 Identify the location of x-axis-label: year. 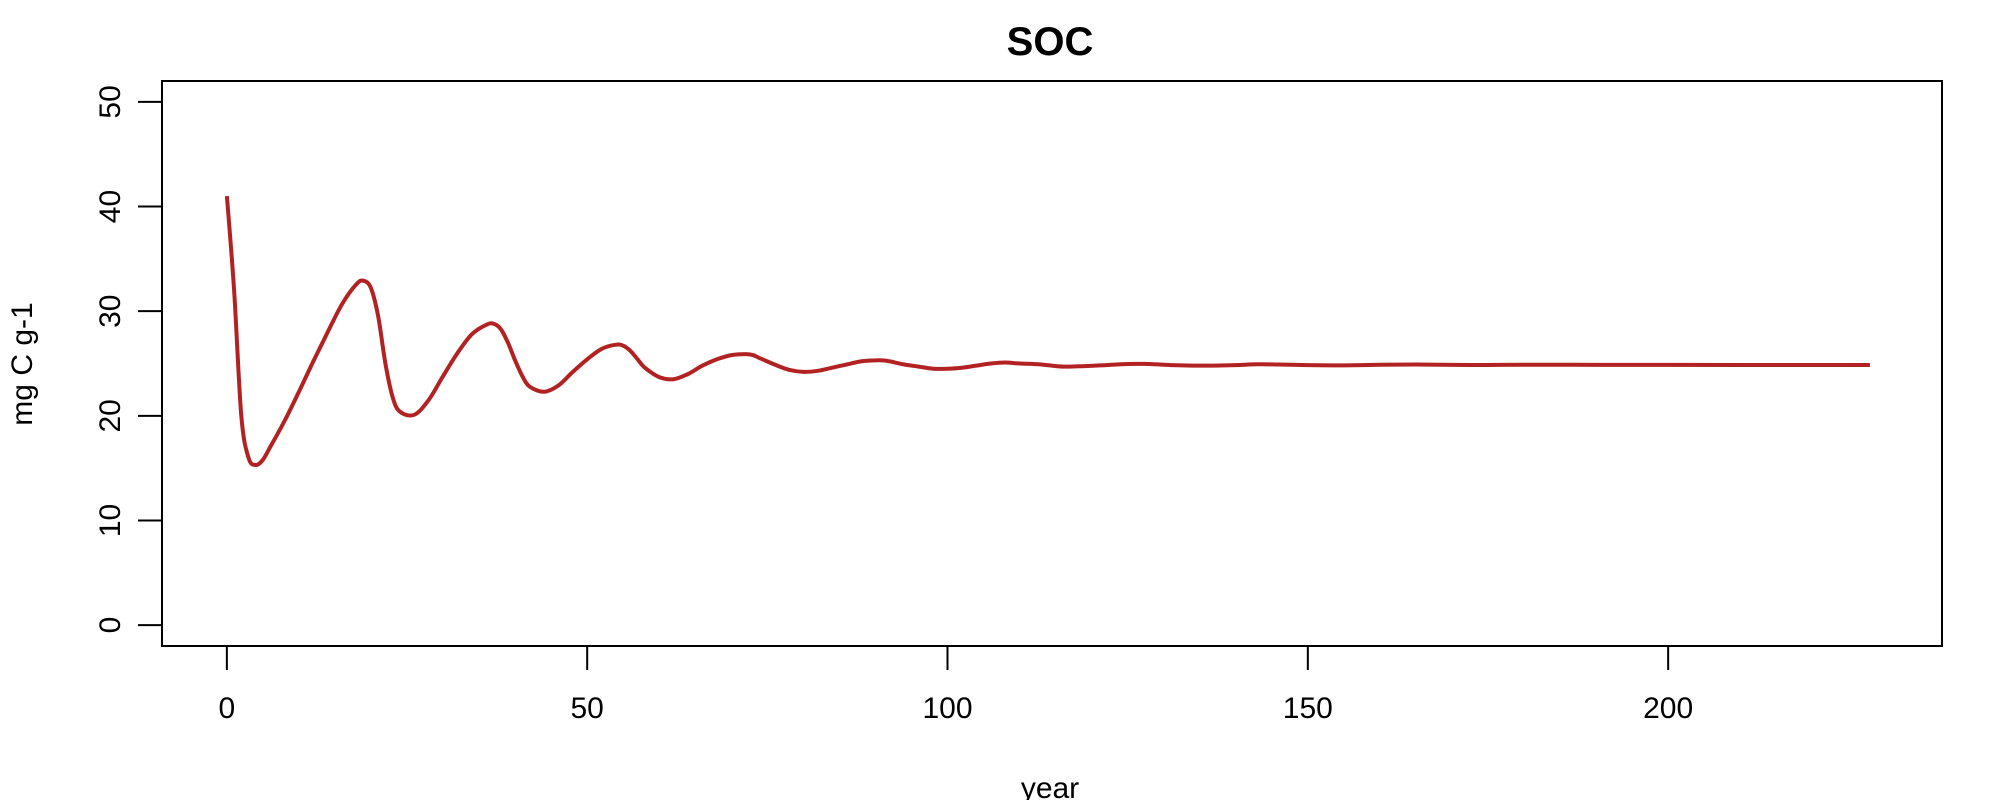
(1050, 786).